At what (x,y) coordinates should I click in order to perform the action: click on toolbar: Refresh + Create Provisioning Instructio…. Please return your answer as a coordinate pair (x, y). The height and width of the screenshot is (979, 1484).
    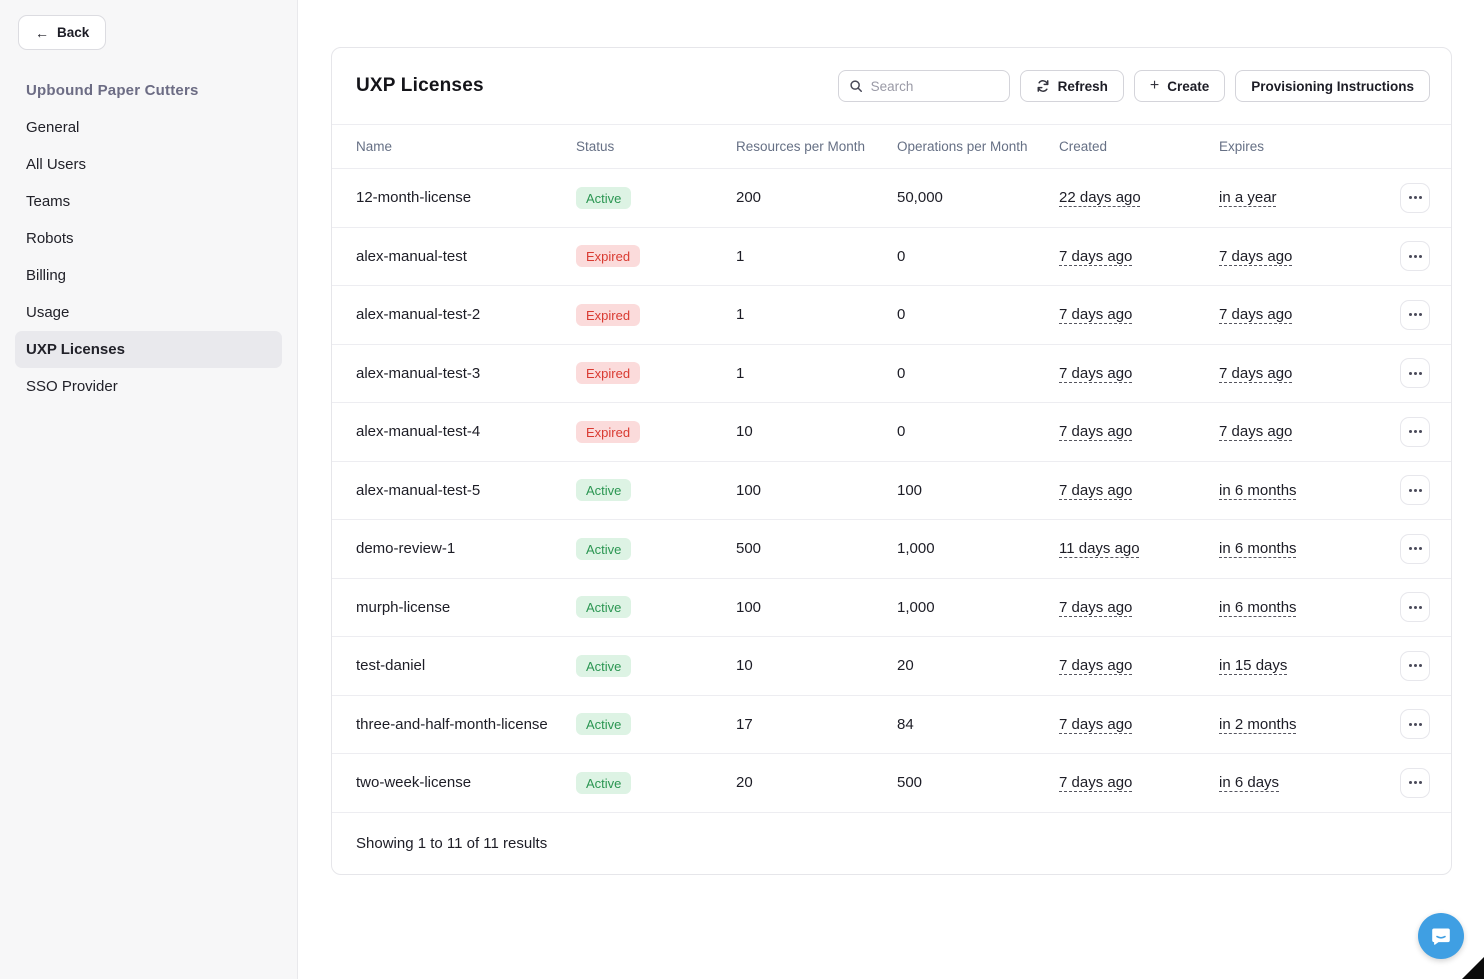
    Looking at the image, I should click on (1133, 86).